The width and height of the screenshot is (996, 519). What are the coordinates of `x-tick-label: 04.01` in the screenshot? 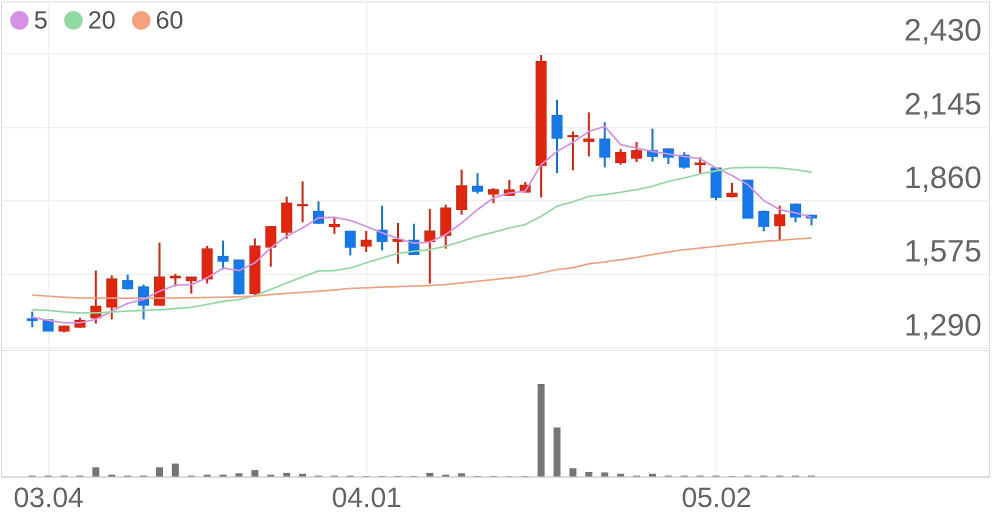 It's located at (367, 497).